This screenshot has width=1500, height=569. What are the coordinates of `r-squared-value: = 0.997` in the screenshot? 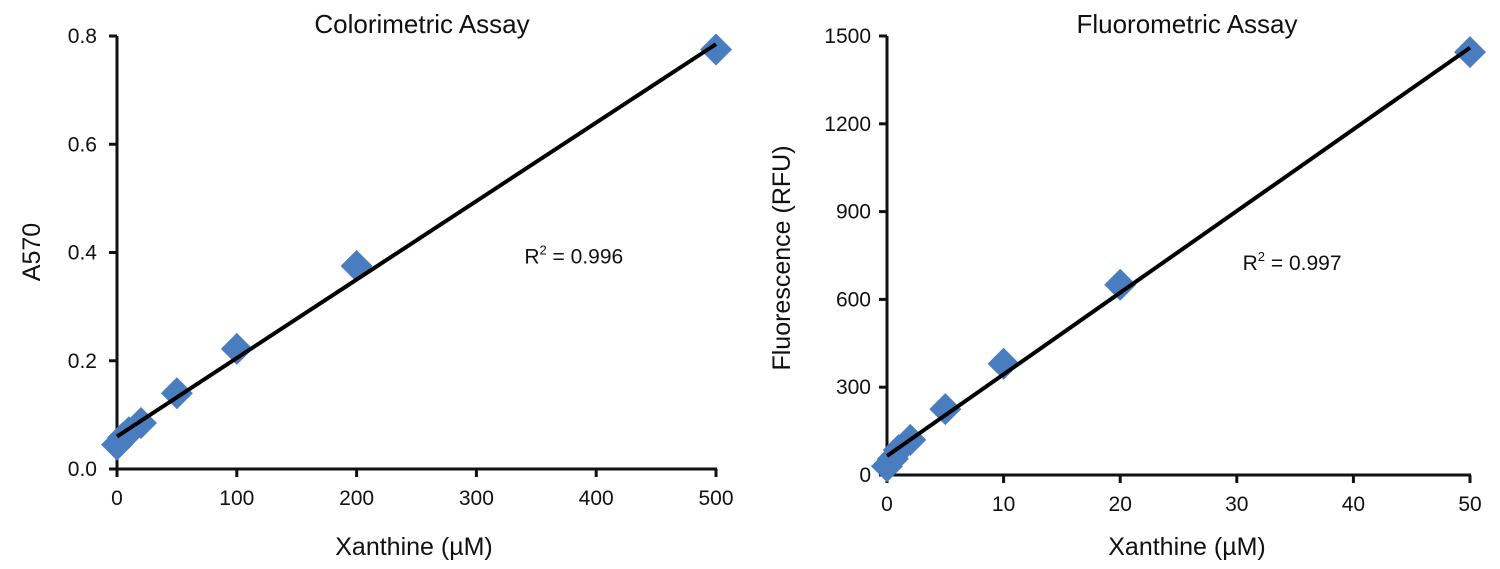 It's located at (1303, 263).